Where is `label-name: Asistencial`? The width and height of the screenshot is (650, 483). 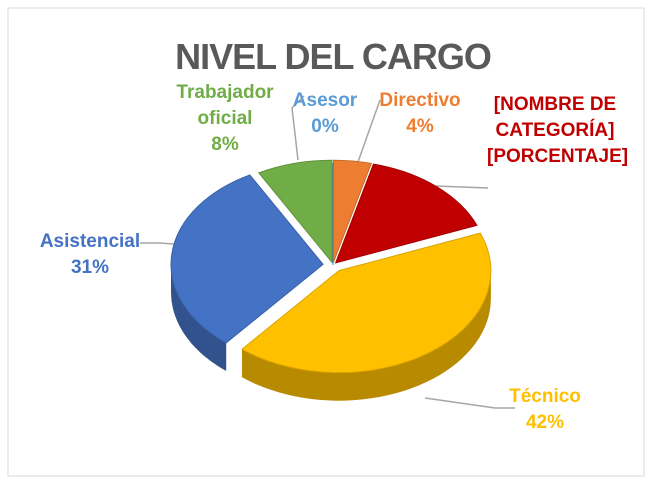 label-name: Asistencial is located at coordinates (90, 241).